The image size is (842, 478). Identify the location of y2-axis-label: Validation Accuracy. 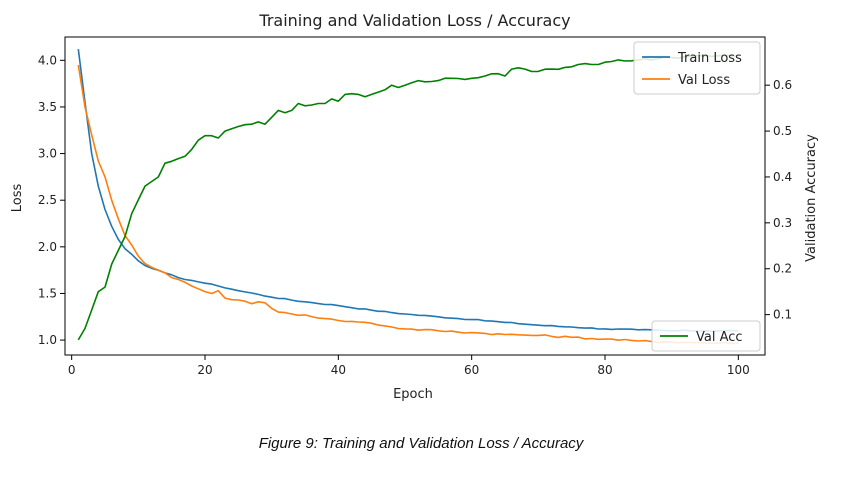
(811, 198).